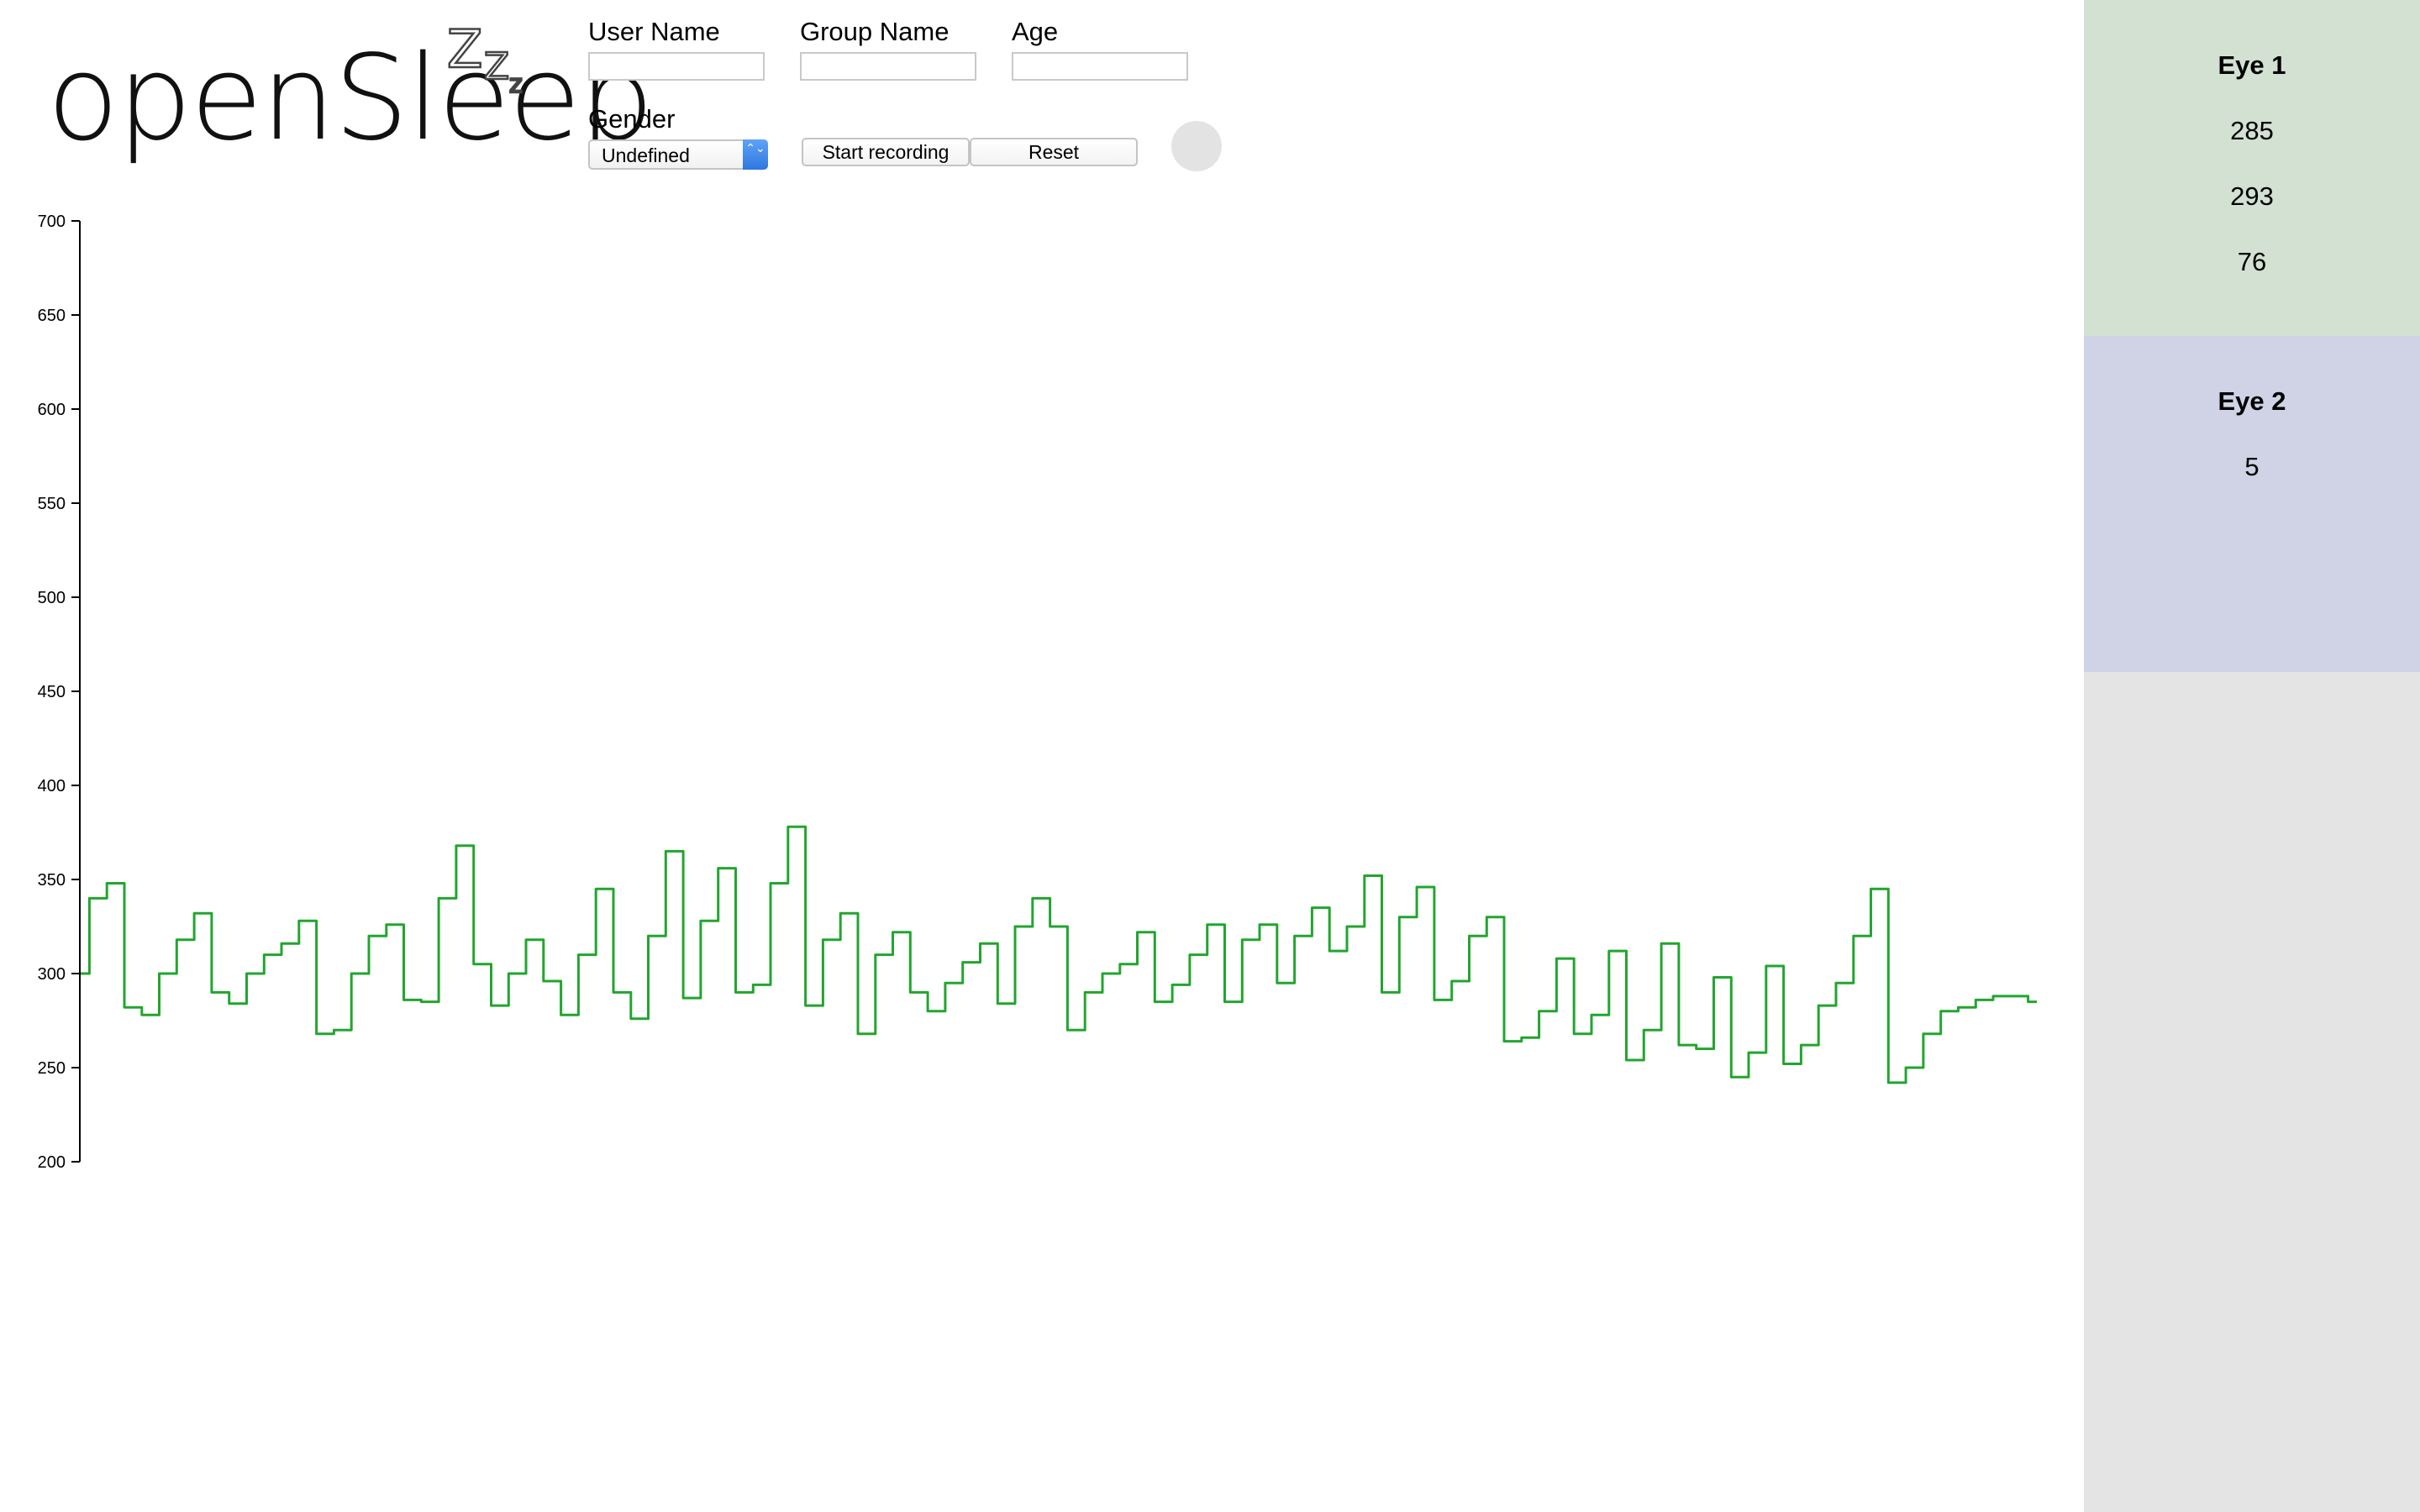 The image size is (2420, 1512). What do you see at coordinates (515, 84) in the screenshot?
I see `sleep-z-icon-small: z` at bounding box center [515, 84].